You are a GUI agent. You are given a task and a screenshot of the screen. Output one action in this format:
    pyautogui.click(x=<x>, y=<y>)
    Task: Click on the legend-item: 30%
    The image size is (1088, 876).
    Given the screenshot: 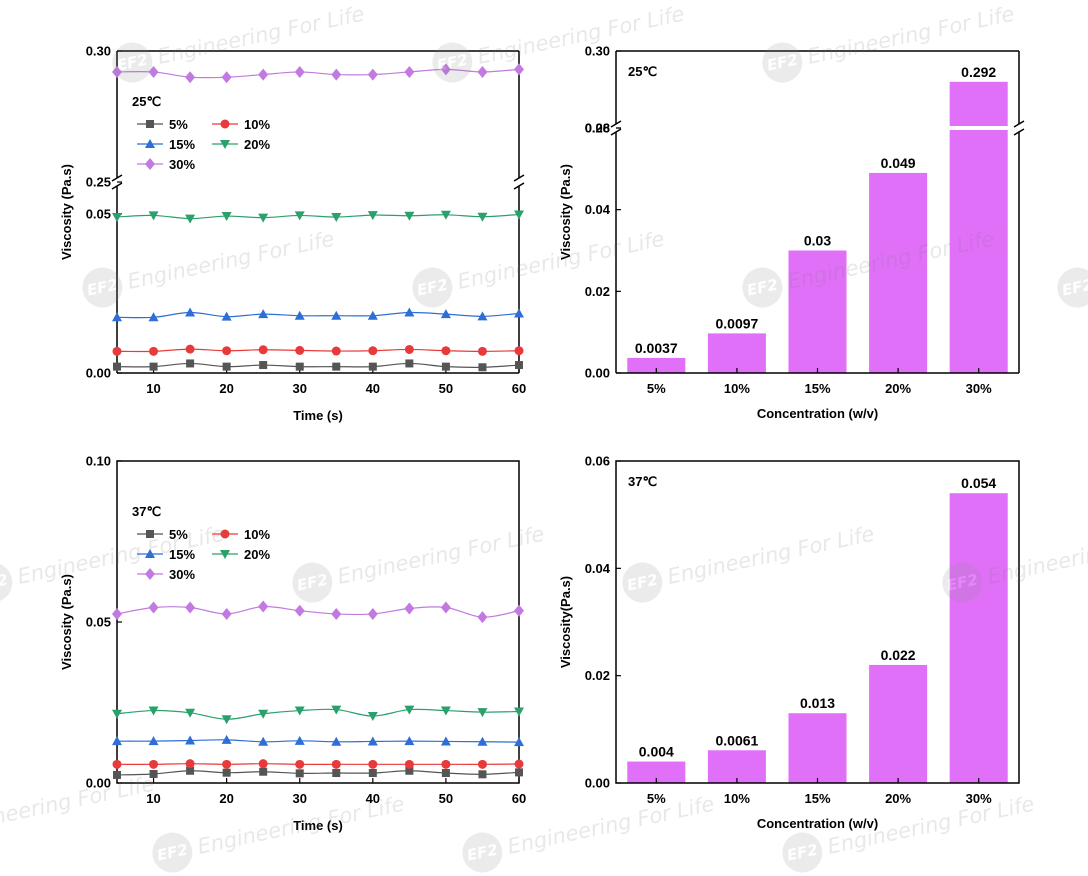 What is the action you would take?
    pyautogui.click(x=166, y=574)
    